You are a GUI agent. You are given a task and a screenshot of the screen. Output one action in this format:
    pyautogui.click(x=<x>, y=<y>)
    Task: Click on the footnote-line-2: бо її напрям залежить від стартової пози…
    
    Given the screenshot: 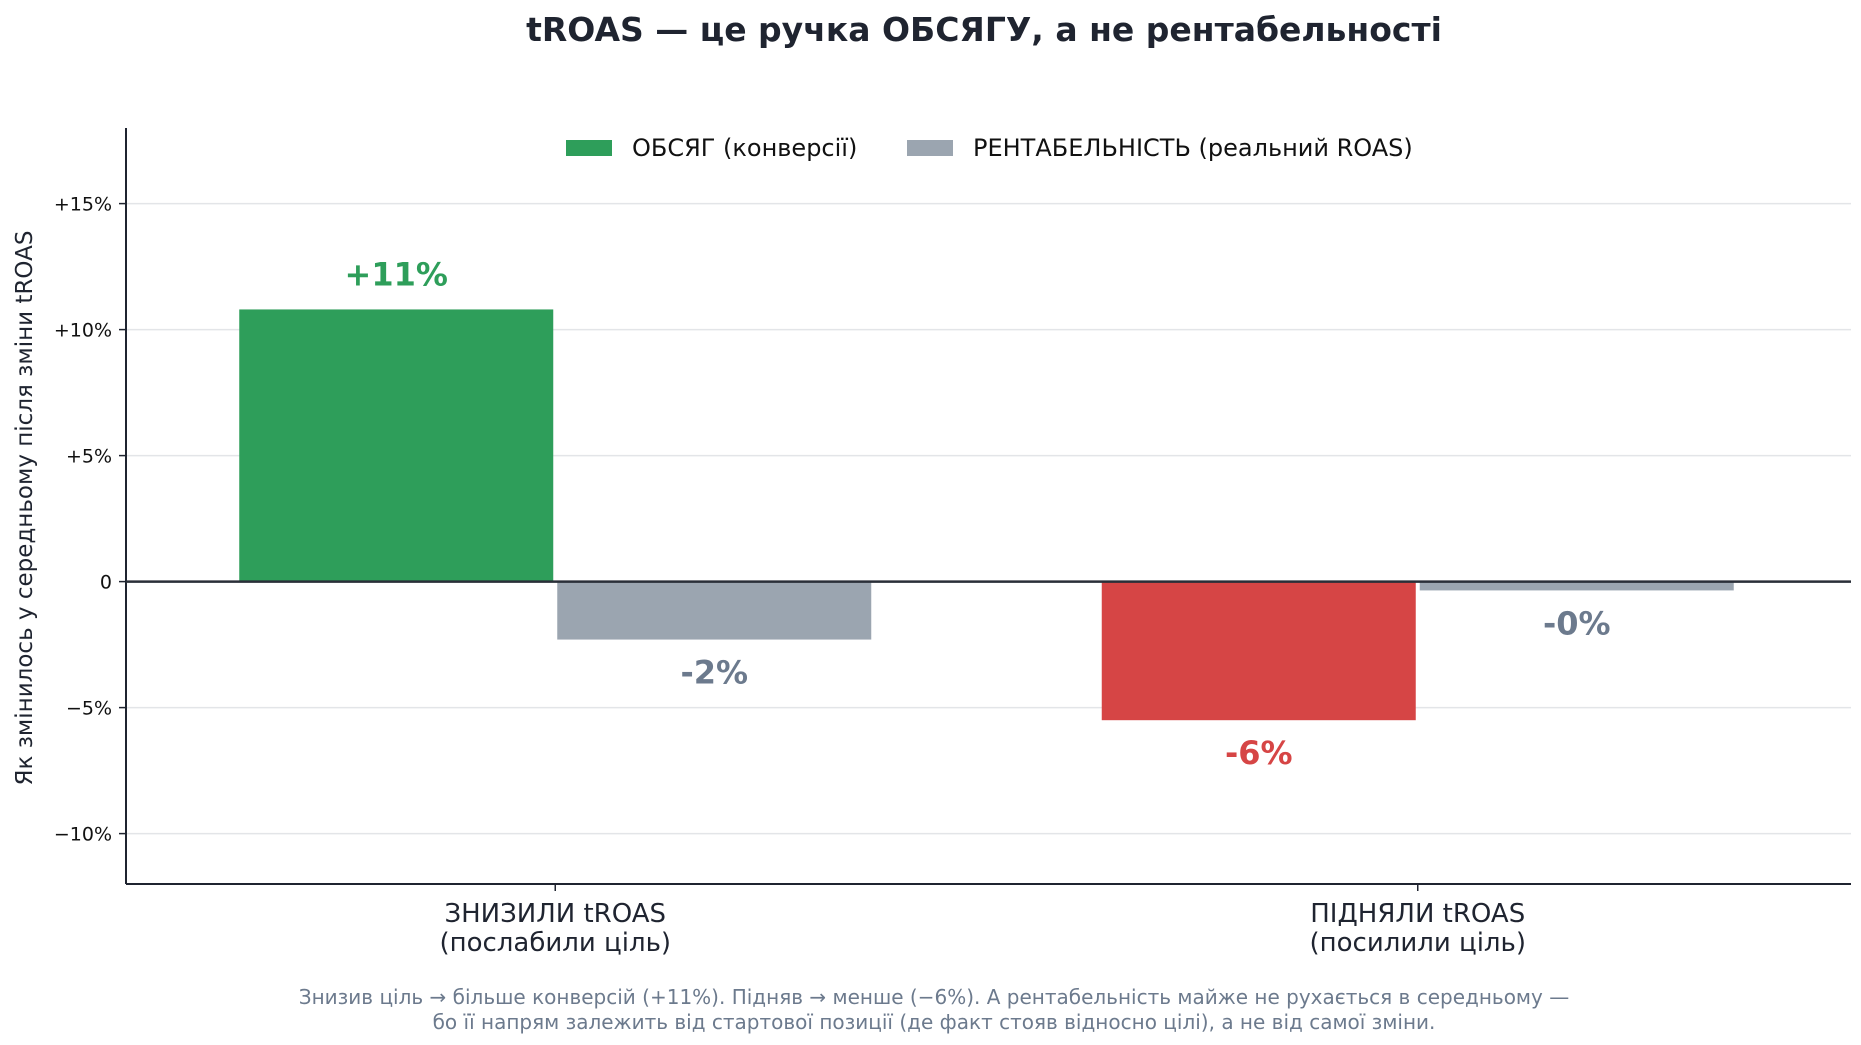 What is the action you would take?
    pyautogui.click(x=934, y=1022)
    